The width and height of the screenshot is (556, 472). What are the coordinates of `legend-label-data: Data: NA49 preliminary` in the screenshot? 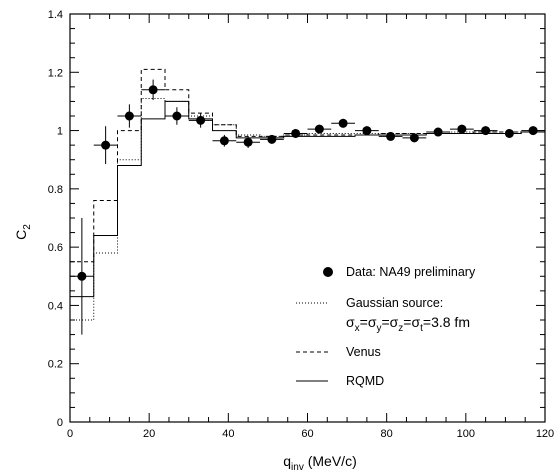 It's located at (411, 272).